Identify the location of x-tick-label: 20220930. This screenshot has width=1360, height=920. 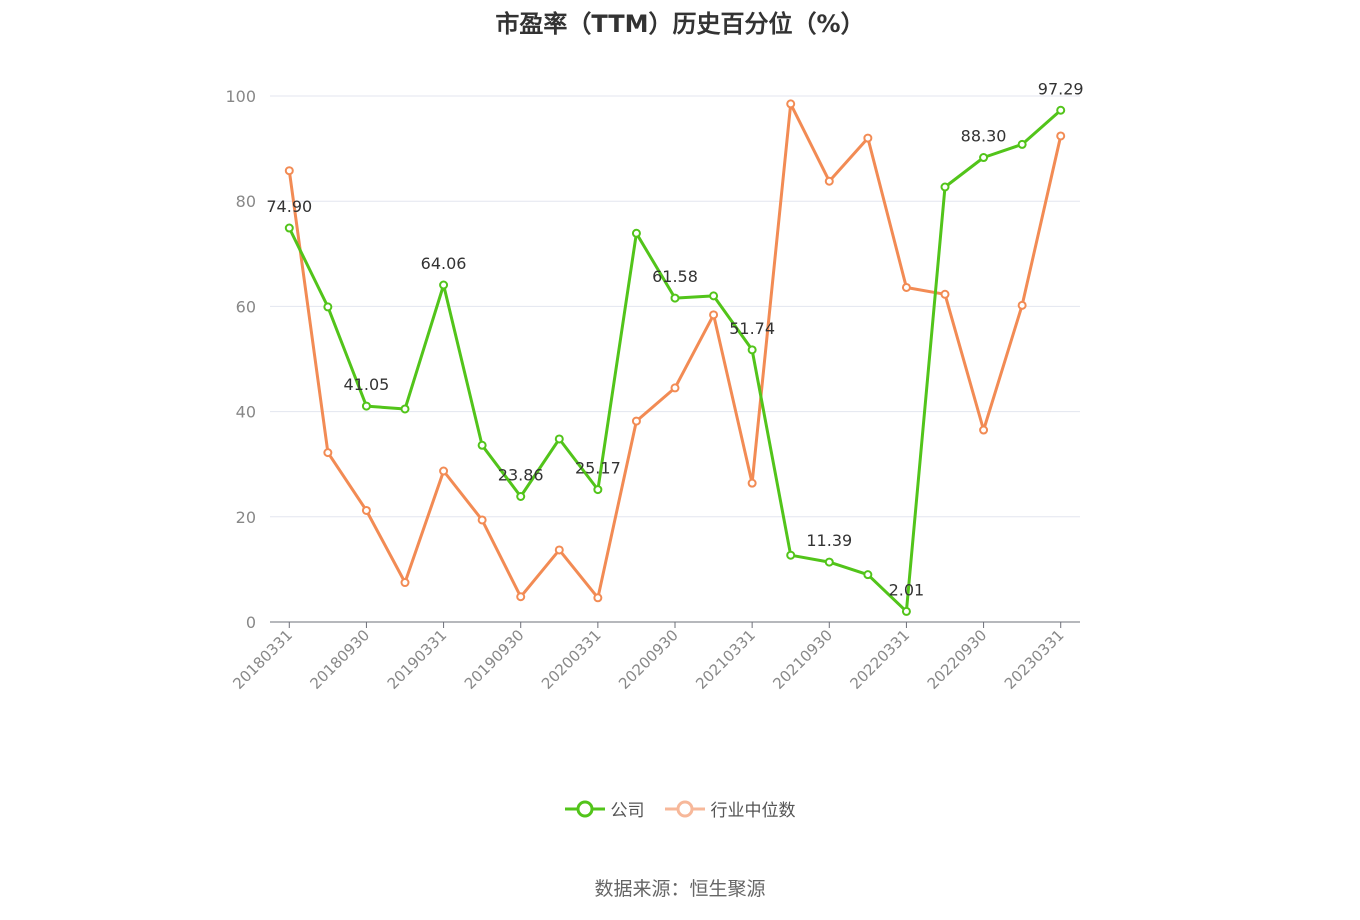
(957, 659).